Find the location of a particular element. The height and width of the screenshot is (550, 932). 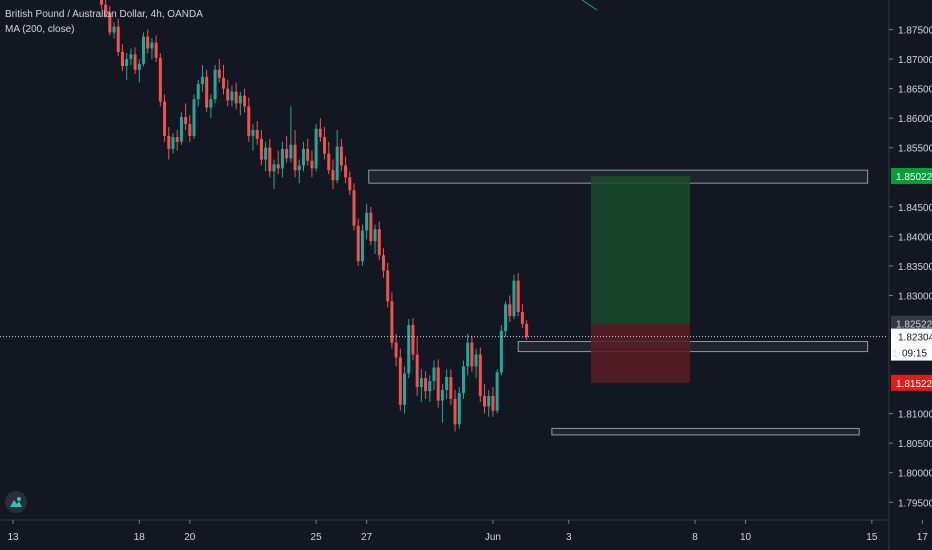

indicator-title: MA (200, close) is located at coordinates (40, 29).